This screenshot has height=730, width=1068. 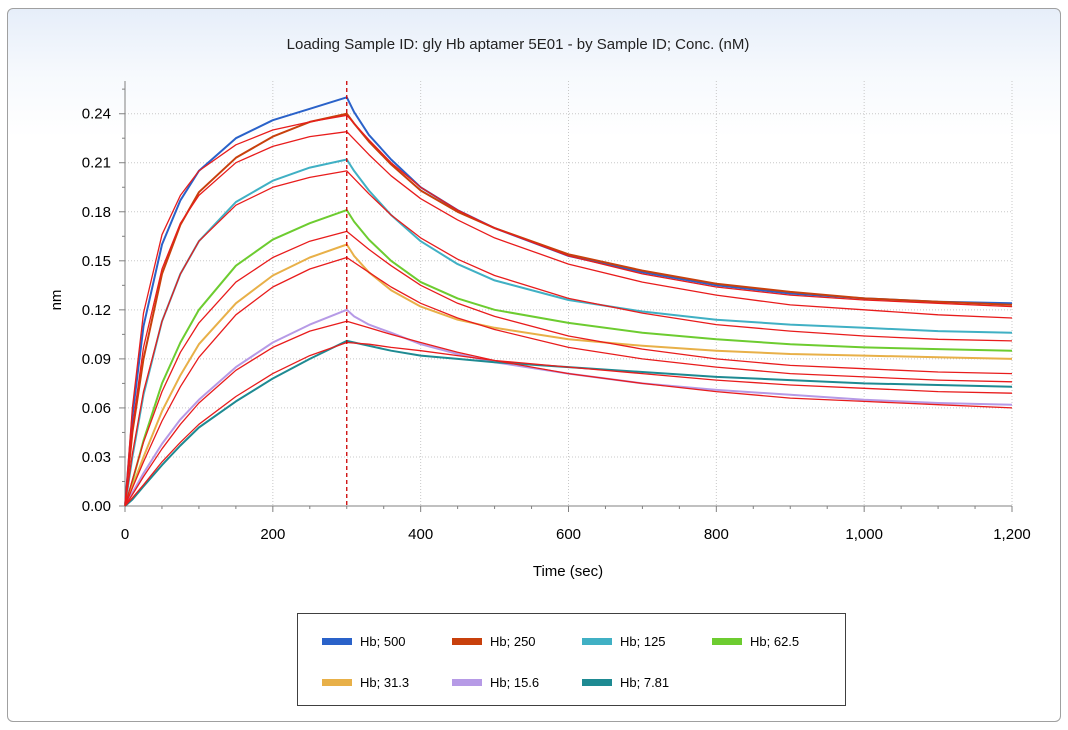 I want to click on x-tick-label: 600, so click(x=568, y=534).